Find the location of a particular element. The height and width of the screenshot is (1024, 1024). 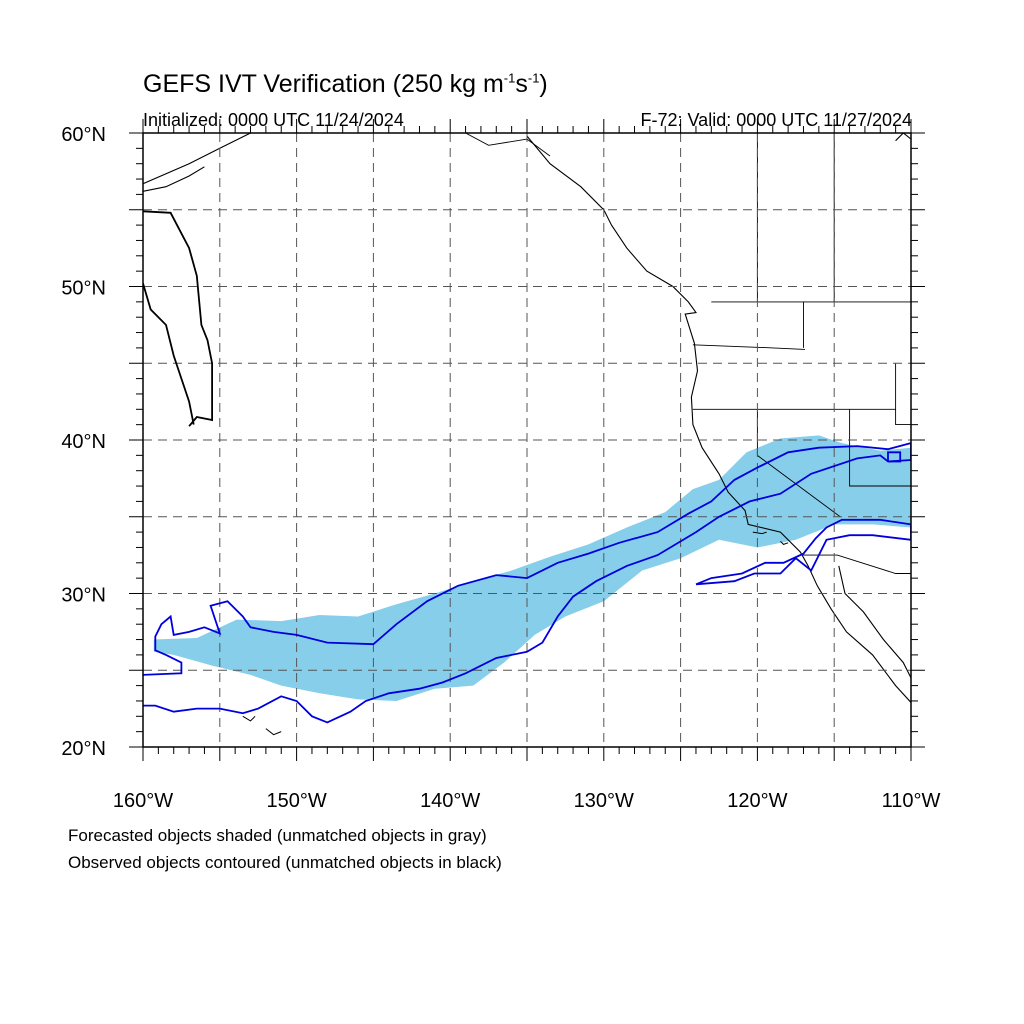

map-title: GEFS IVT Verification (250 kg m-1s-1) is located at coordinates (345, 84).